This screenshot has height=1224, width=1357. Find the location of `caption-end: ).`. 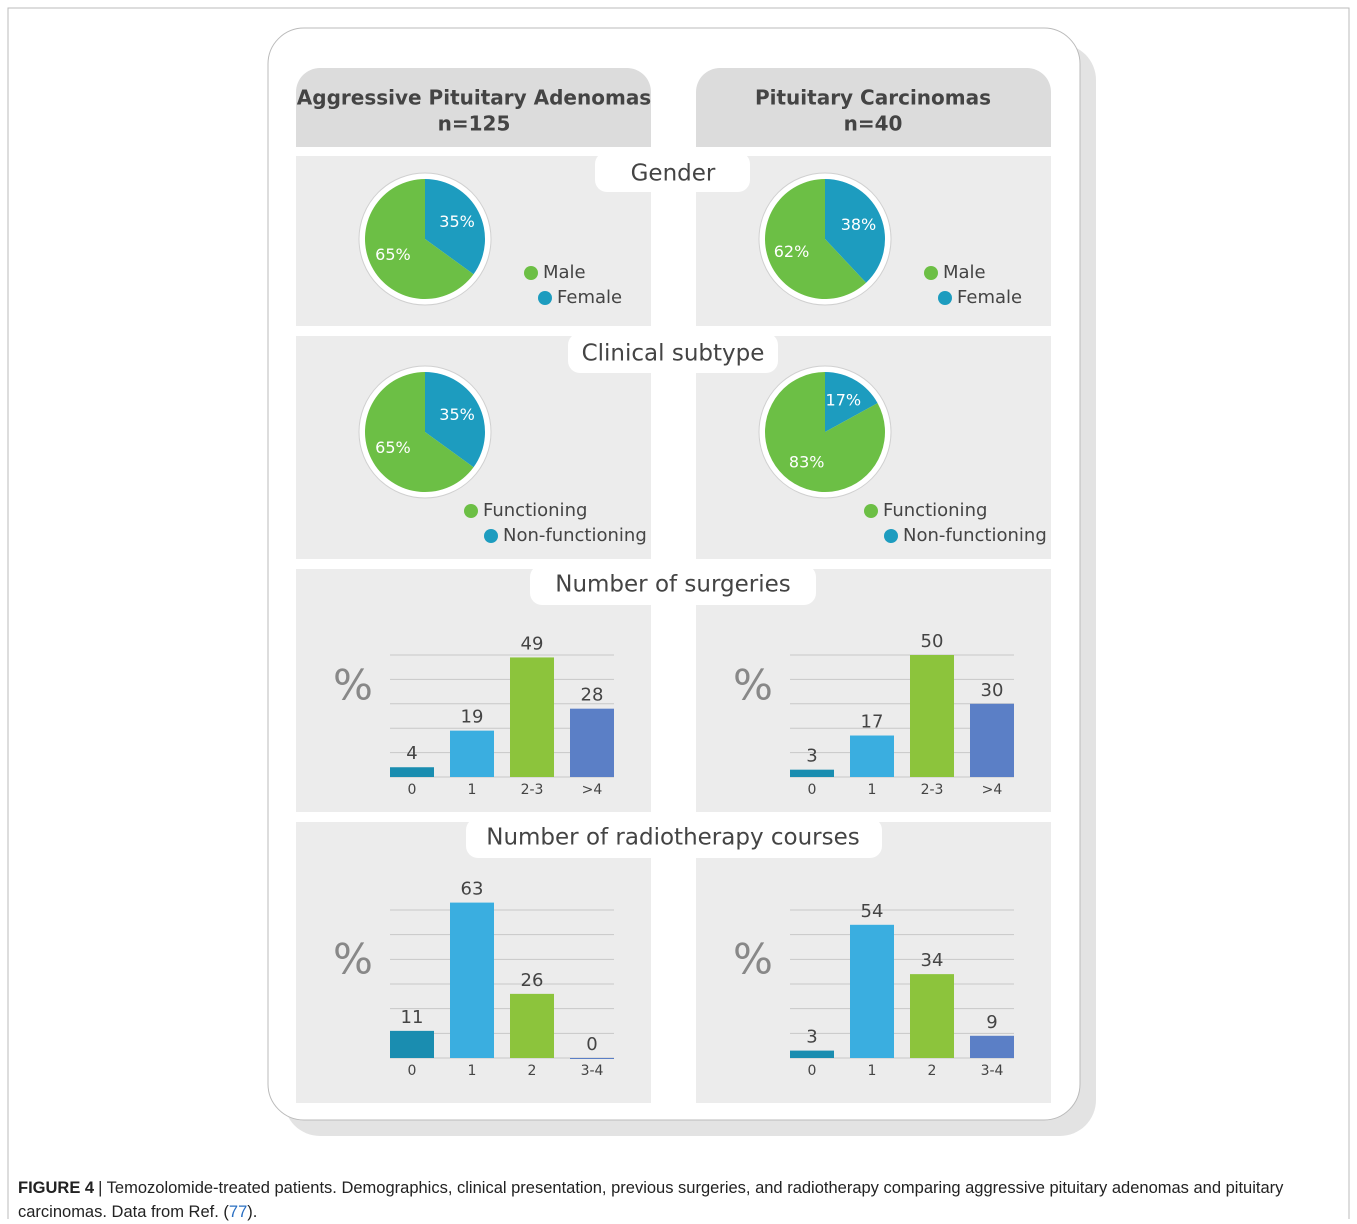

caption-end: ). is located at coordinates (252, 1212).